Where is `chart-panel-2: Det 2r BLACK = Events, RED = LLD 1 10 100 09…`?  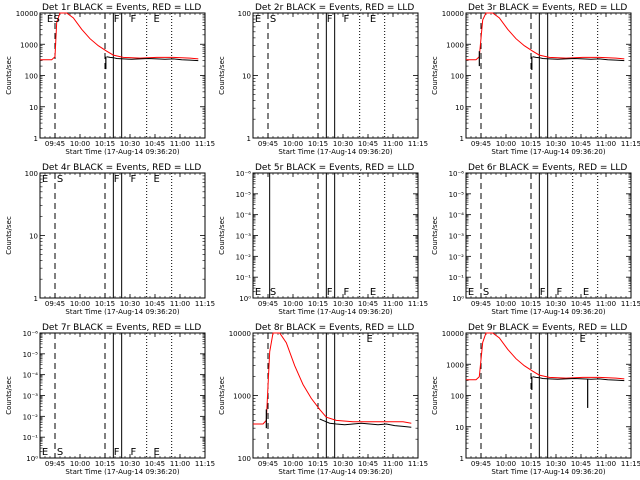
chart-panel-2: Det 2r BLACK = Events, RED = LLD 1 10 100 09… is located at coordinates (323, 79).